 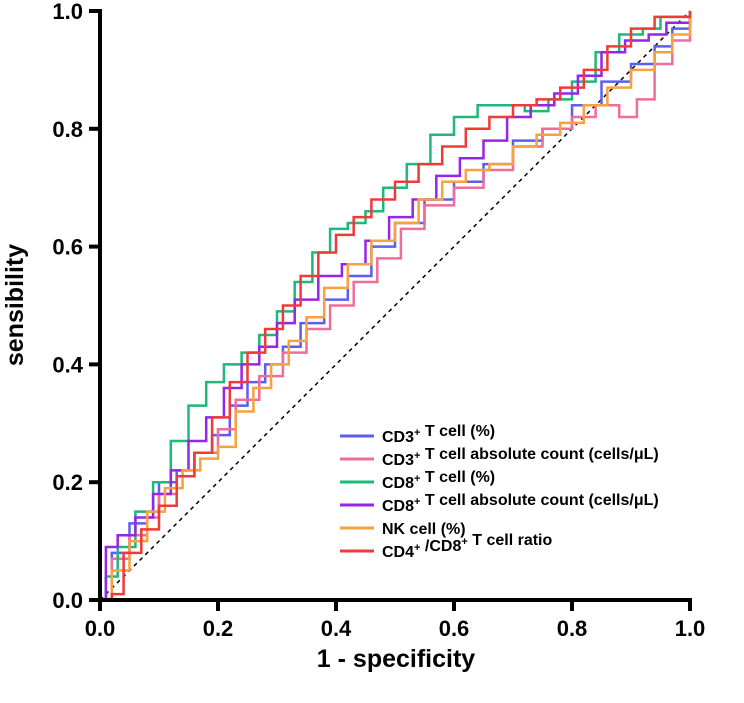 I want to click on y-tick-label: 0.2, so click(x=67, y=482).